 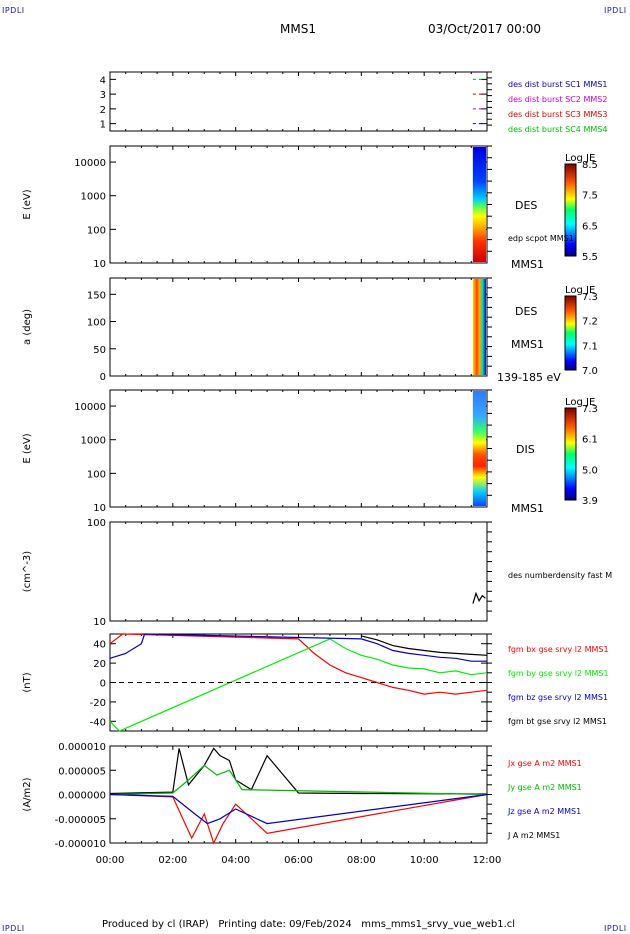 What do you see at coordinates (590, 322) in the screenshot?
I see `colorbar-tick-label: 7.2` at bounding box center [590, 322].